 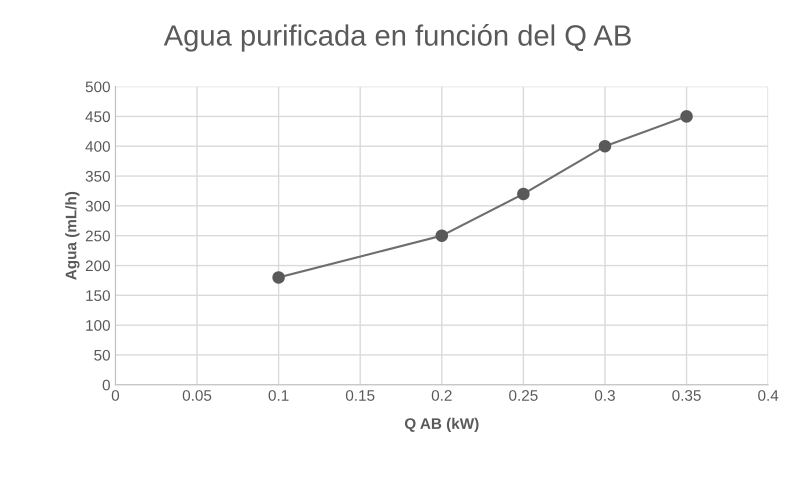 What do you see at coordinates (686, 395) in the screenshot?
I see `x-tick-label: 0.35` at bounding box center [686, 395].